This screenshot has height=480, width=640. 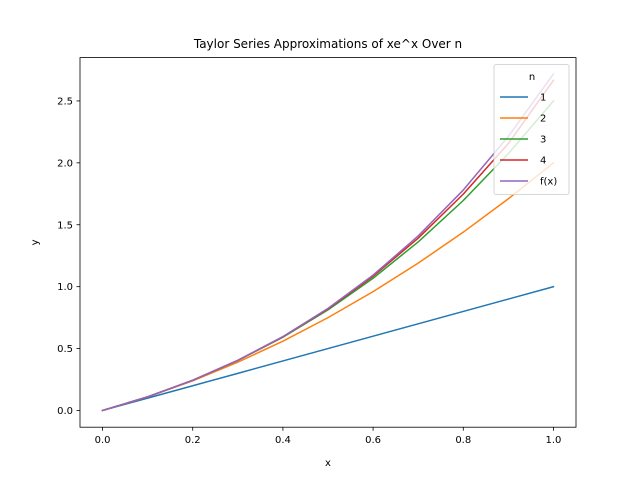 What do you see at coordinates (463, 440) in the screenshot?
I see `x-tick-label: 0.8` at bounding box center [463, 440].